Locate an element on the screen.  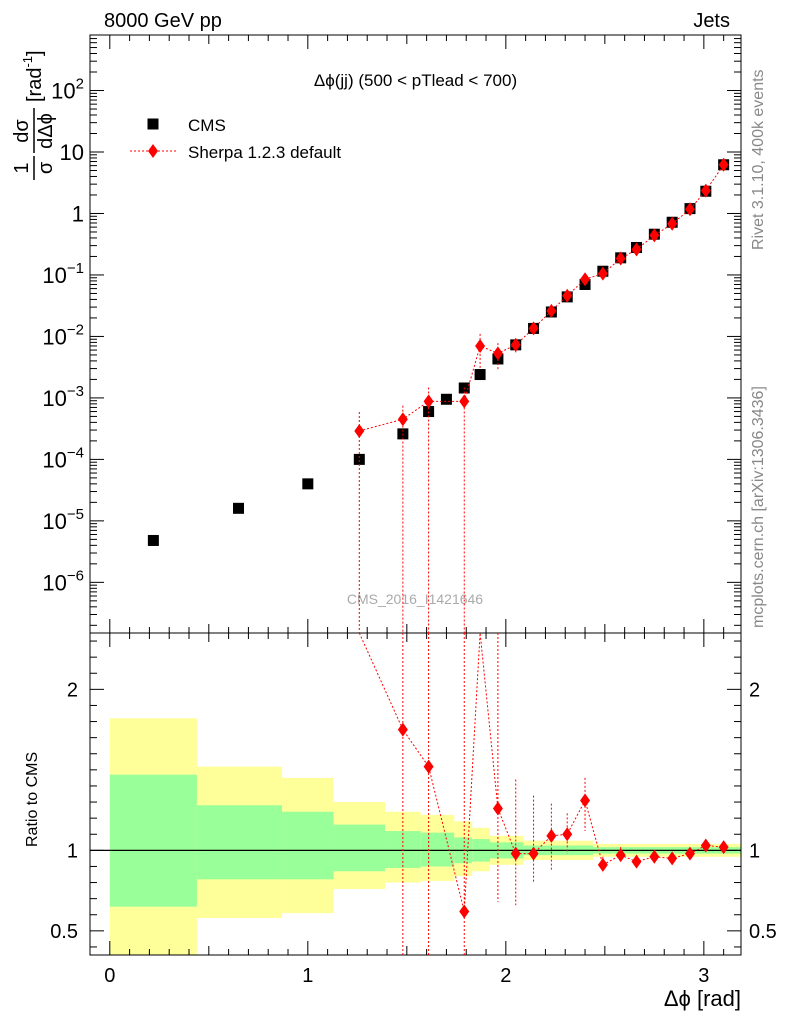
legend: CMS Sherpa 1.2.3 default is located at coordinates (235, 139).